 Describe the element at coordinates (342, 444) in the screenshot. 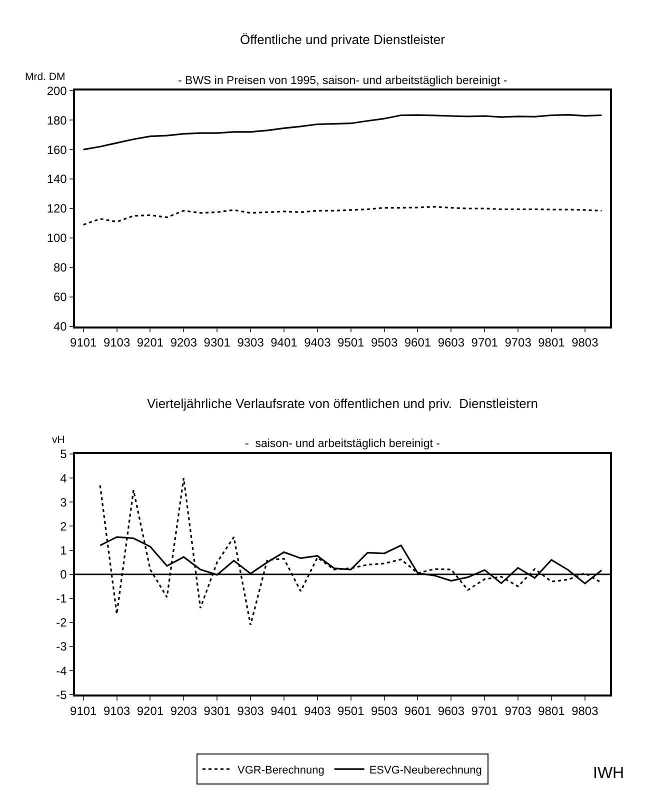

I see `chart-subtitle: - saison- und arbeitstäglich bereinigt -` at that location.